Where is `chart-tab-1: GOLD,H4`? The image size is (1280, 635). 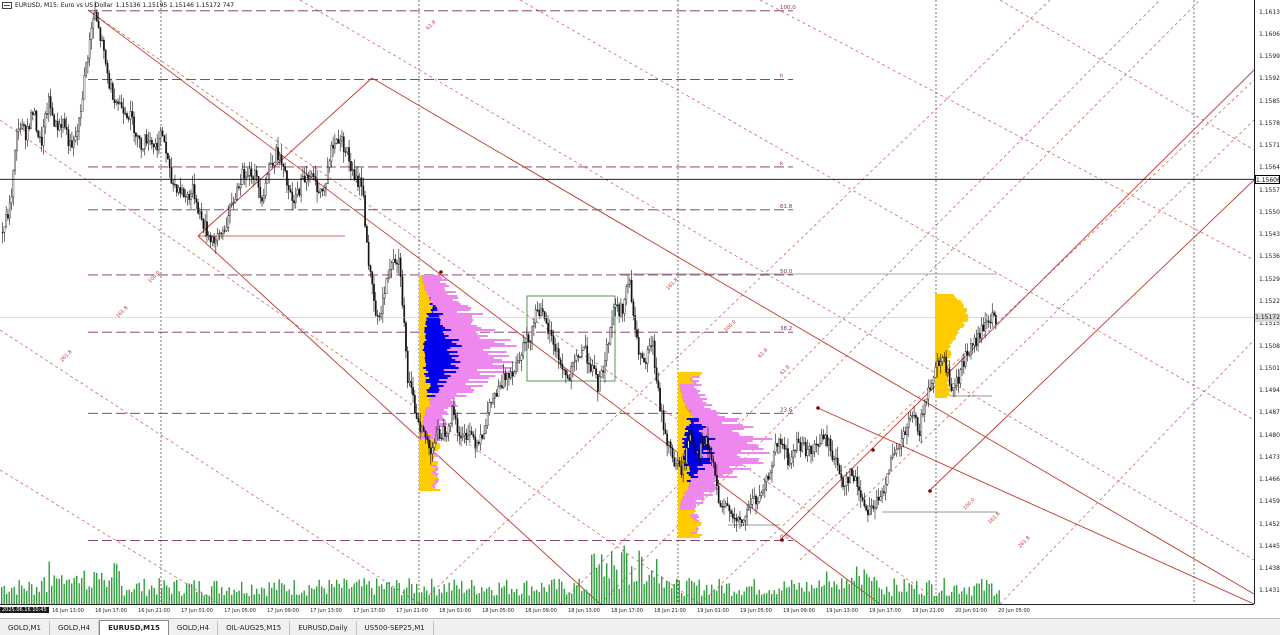
chart-tab-1: GOLD,H4 is located at coordinates (75, 628).